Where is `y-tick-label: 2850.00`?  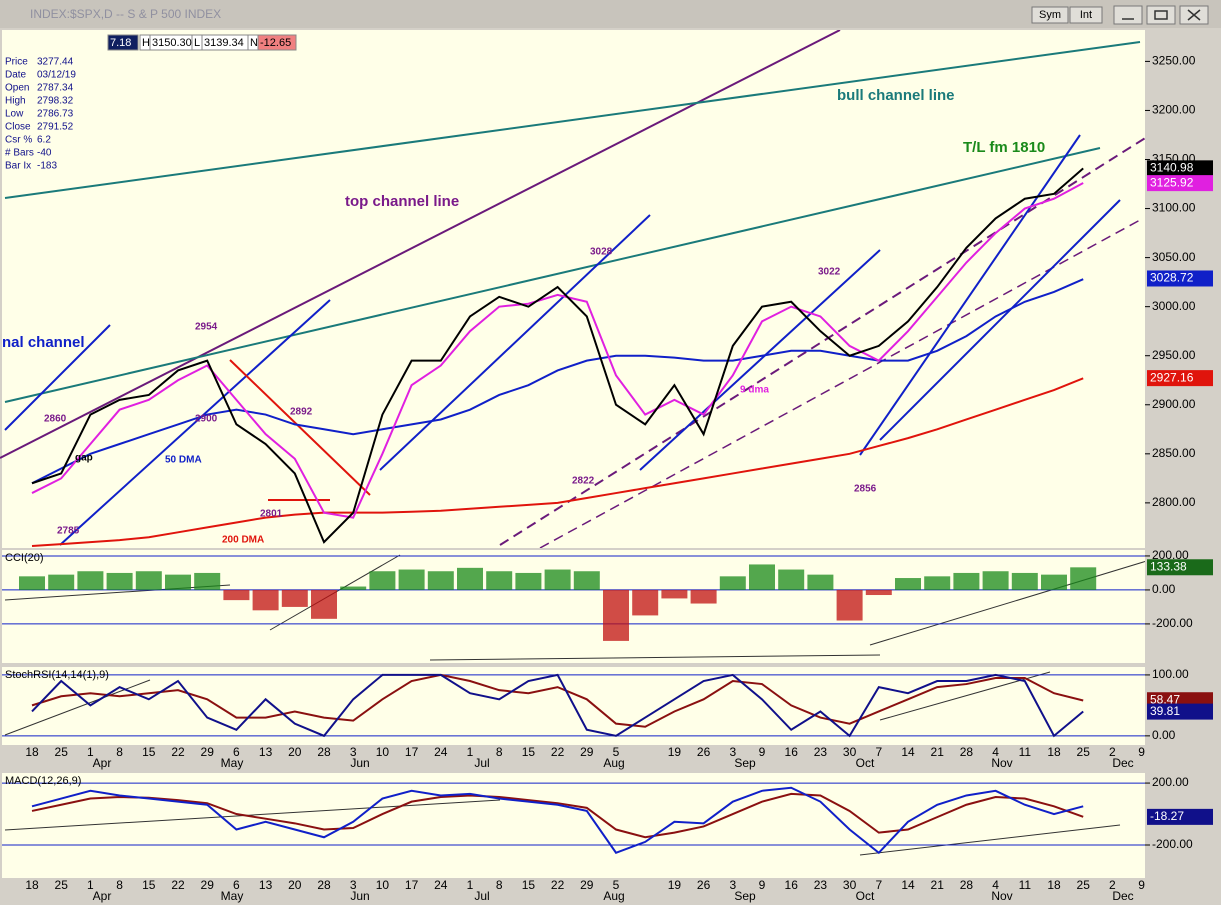 y-tick-label: 2850.00 is located at coordinates (1174, 453).